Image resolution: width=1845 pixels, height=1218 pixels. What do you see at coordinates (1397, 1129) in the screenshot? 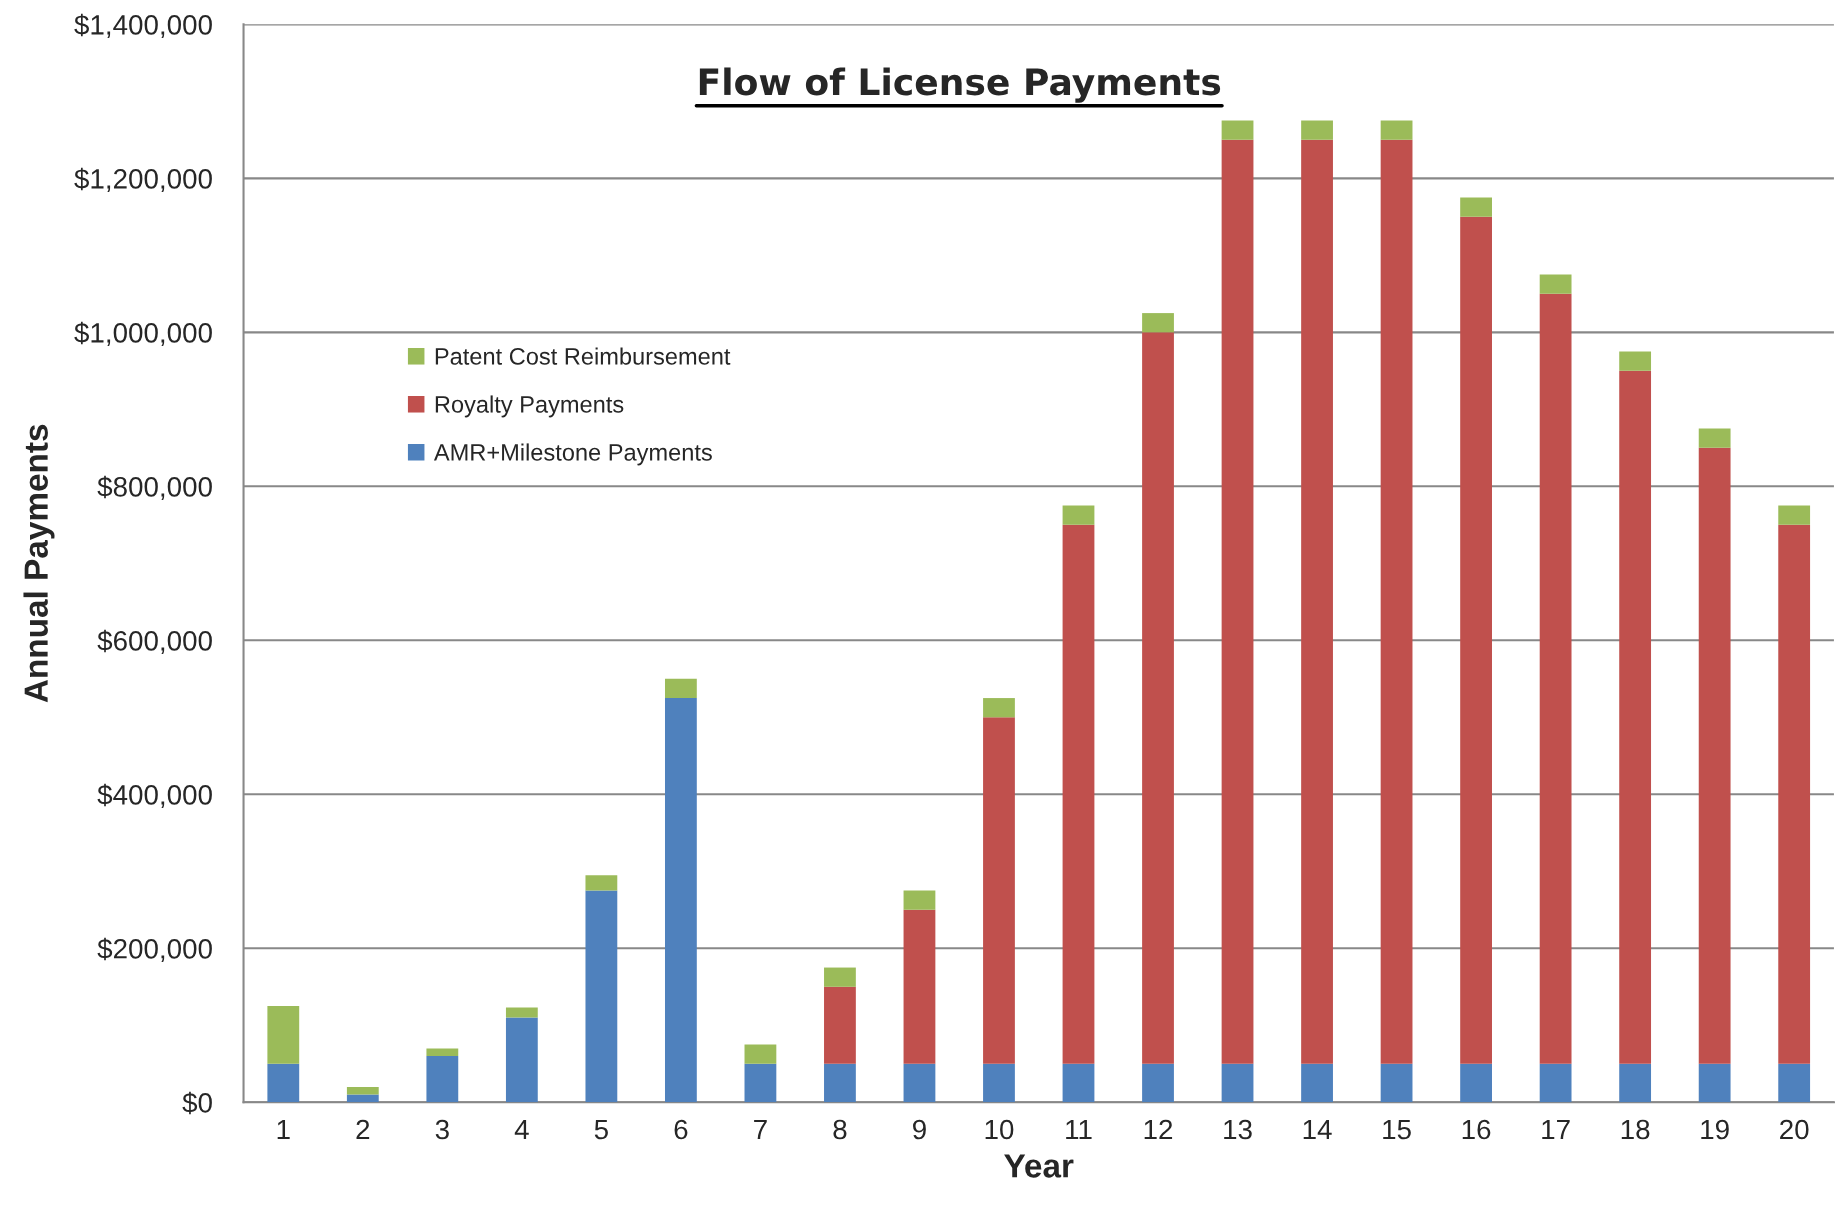
I see `x-tick-label: 15` at bounding box center [1397, 1129].